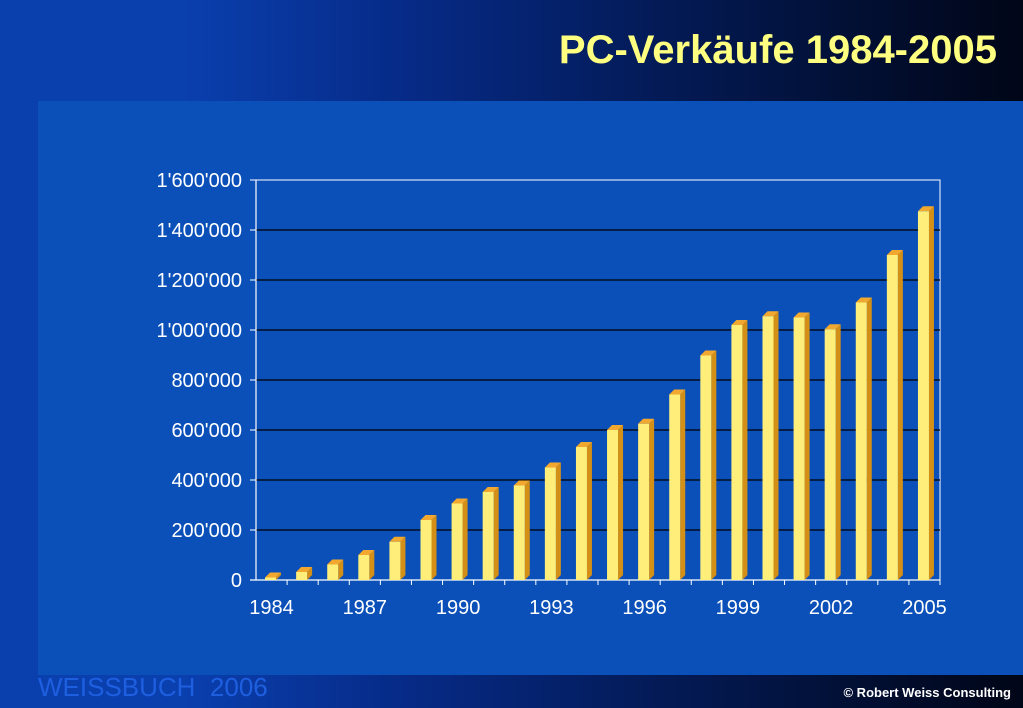 The height and width of the screenshot is (708, 1023). Describe the element at coordinates (200, 231) in the screenshot. I see `y-tick-label: 1'400'000` at that location.